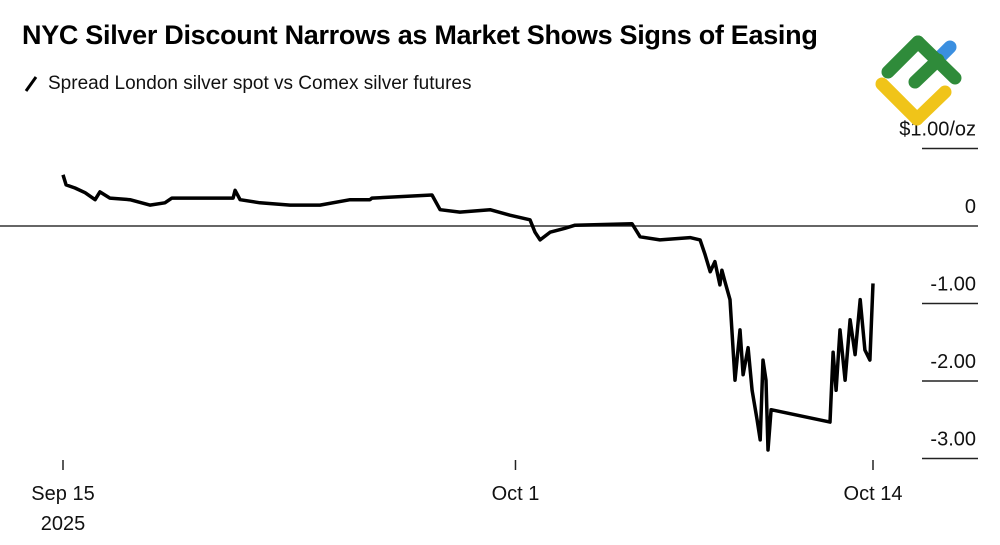 This screenshot has width=1000, height=545. Describe the element at coordinates (970, 207) in the screenshot. I see `y-tick-label: 0` at that location.